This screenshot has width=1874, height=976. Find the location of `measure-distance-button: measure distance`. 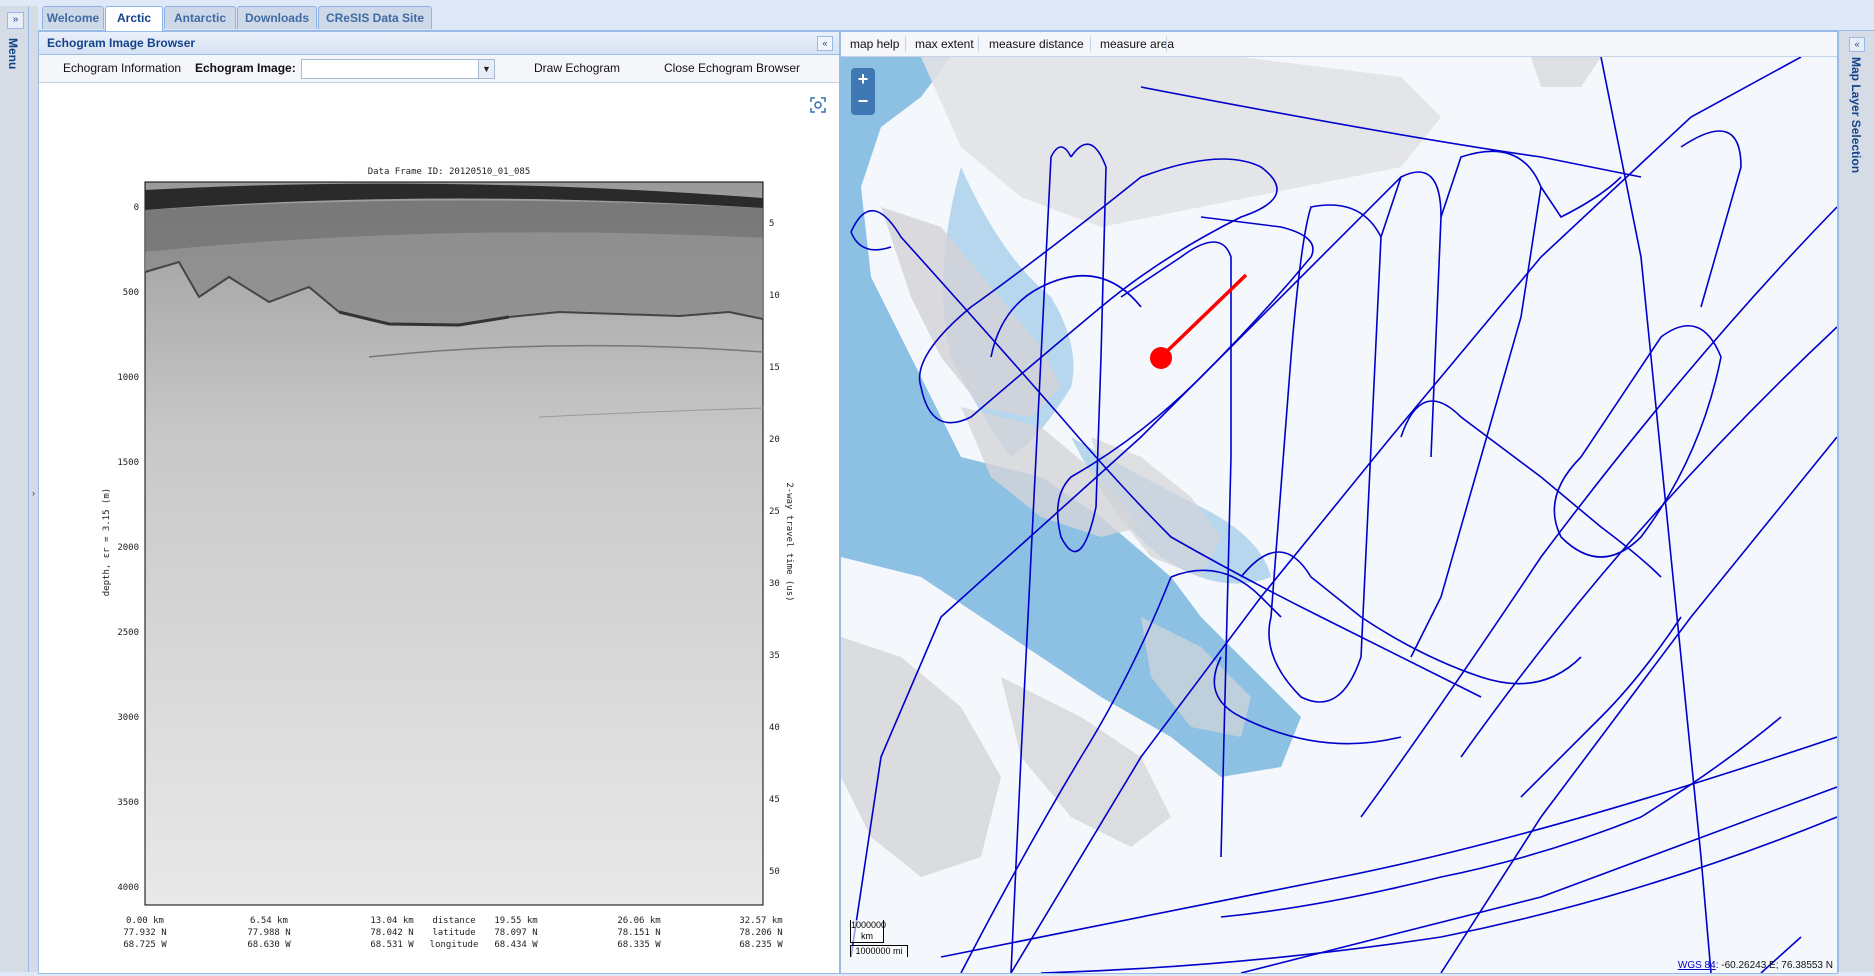

measure-distance-button: measure distance is located at coordinates (1036, 44).